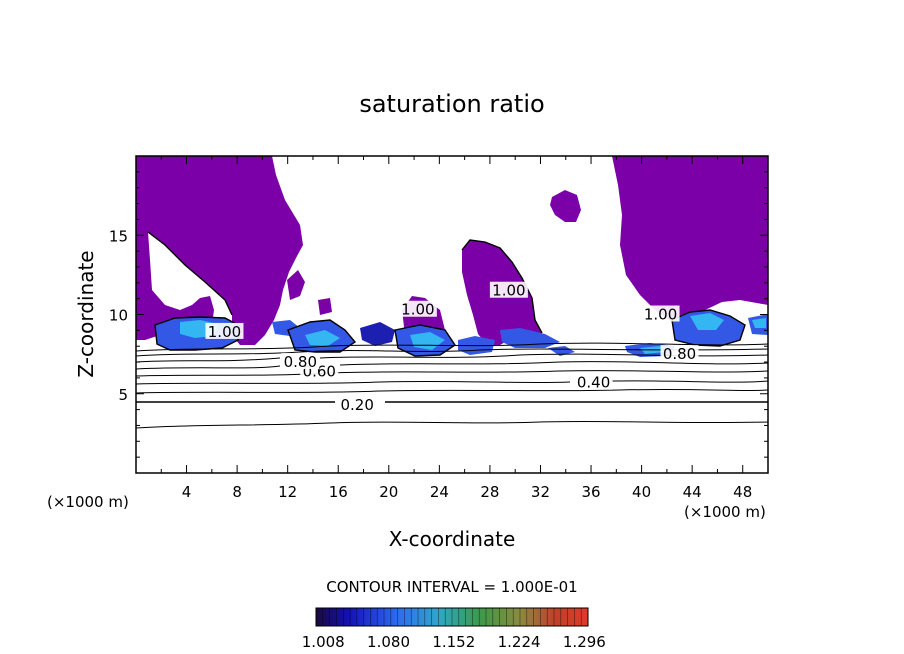  What do you see at coordinates (452, 617) in the screenshot?
I see `colorbar-stripes` at bounding box center [452, 617].